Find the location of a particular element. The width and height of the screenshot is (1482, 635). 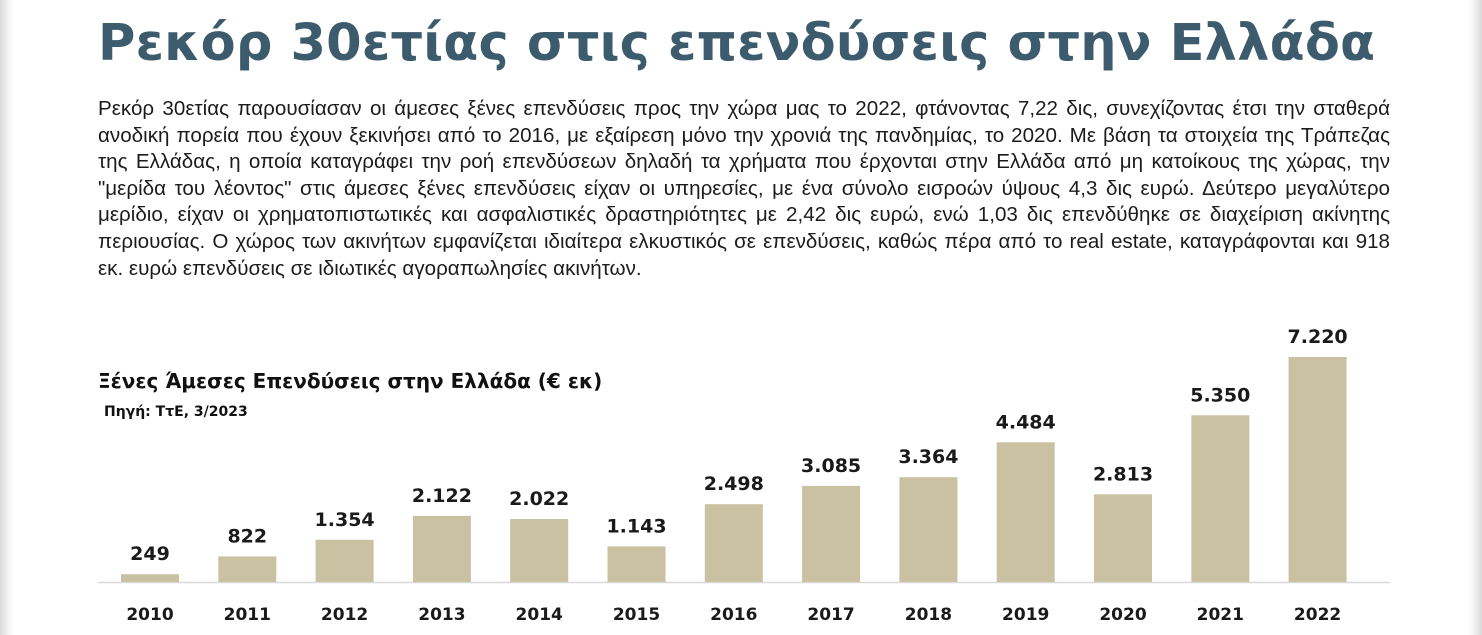

category-label-2014: 2014 is located at coordinates (539, 615).